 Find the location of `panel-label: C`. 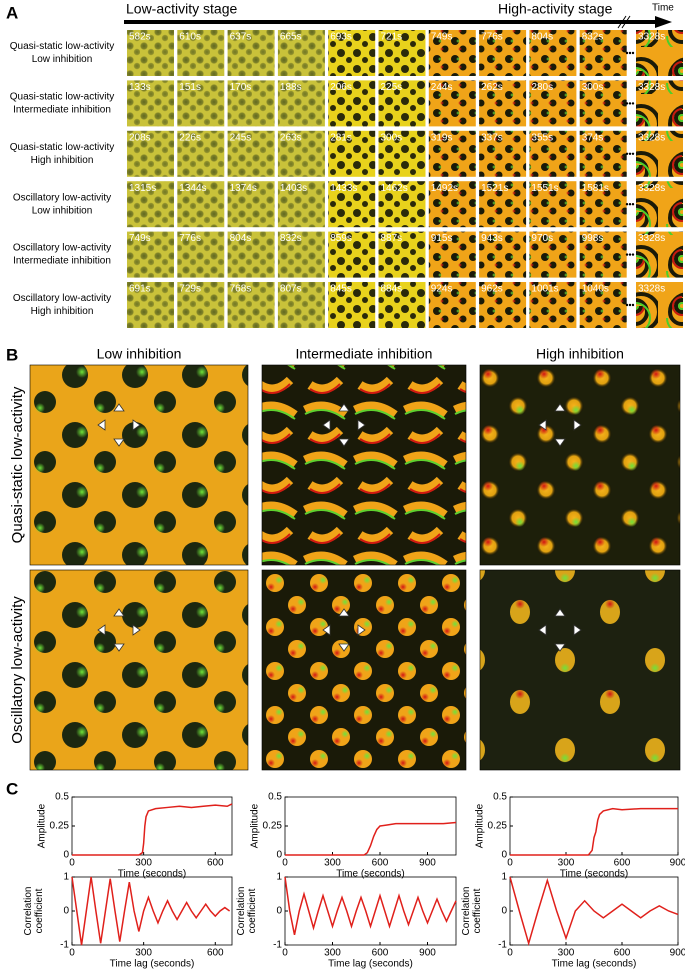

panel-label: C is located at coordinates (12, 788).